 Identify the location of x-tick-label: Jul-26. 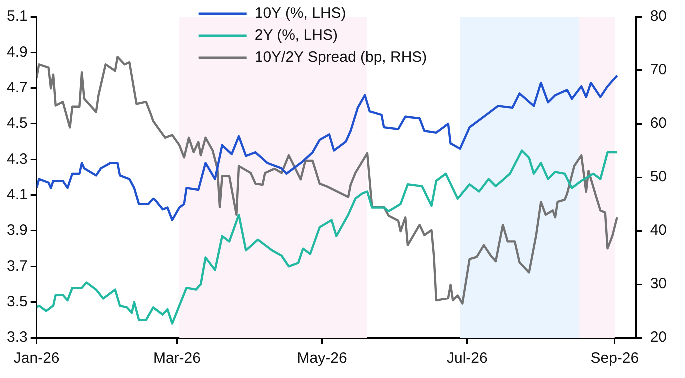
(467, 359).